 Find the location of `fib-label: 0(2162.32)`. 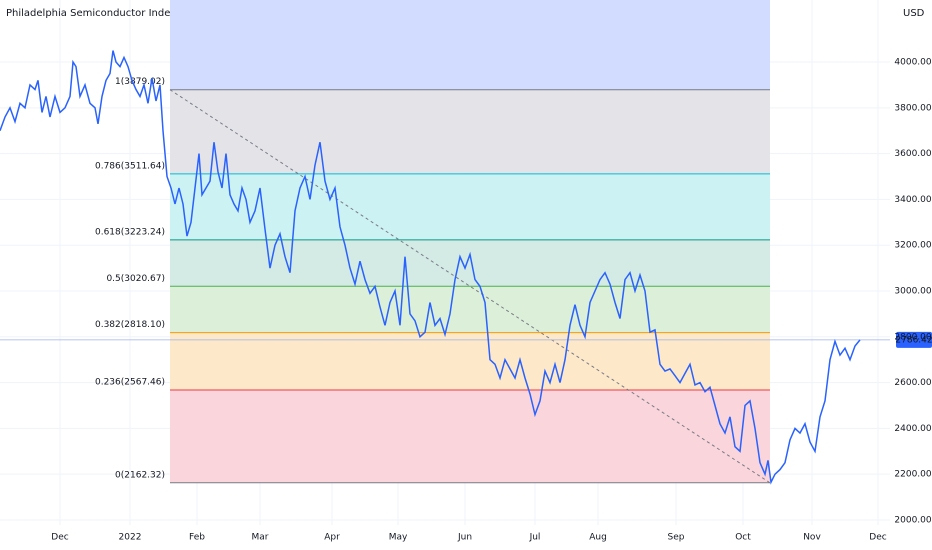

fib-label: 0(2162.32) is located at coordinates (140, 475).